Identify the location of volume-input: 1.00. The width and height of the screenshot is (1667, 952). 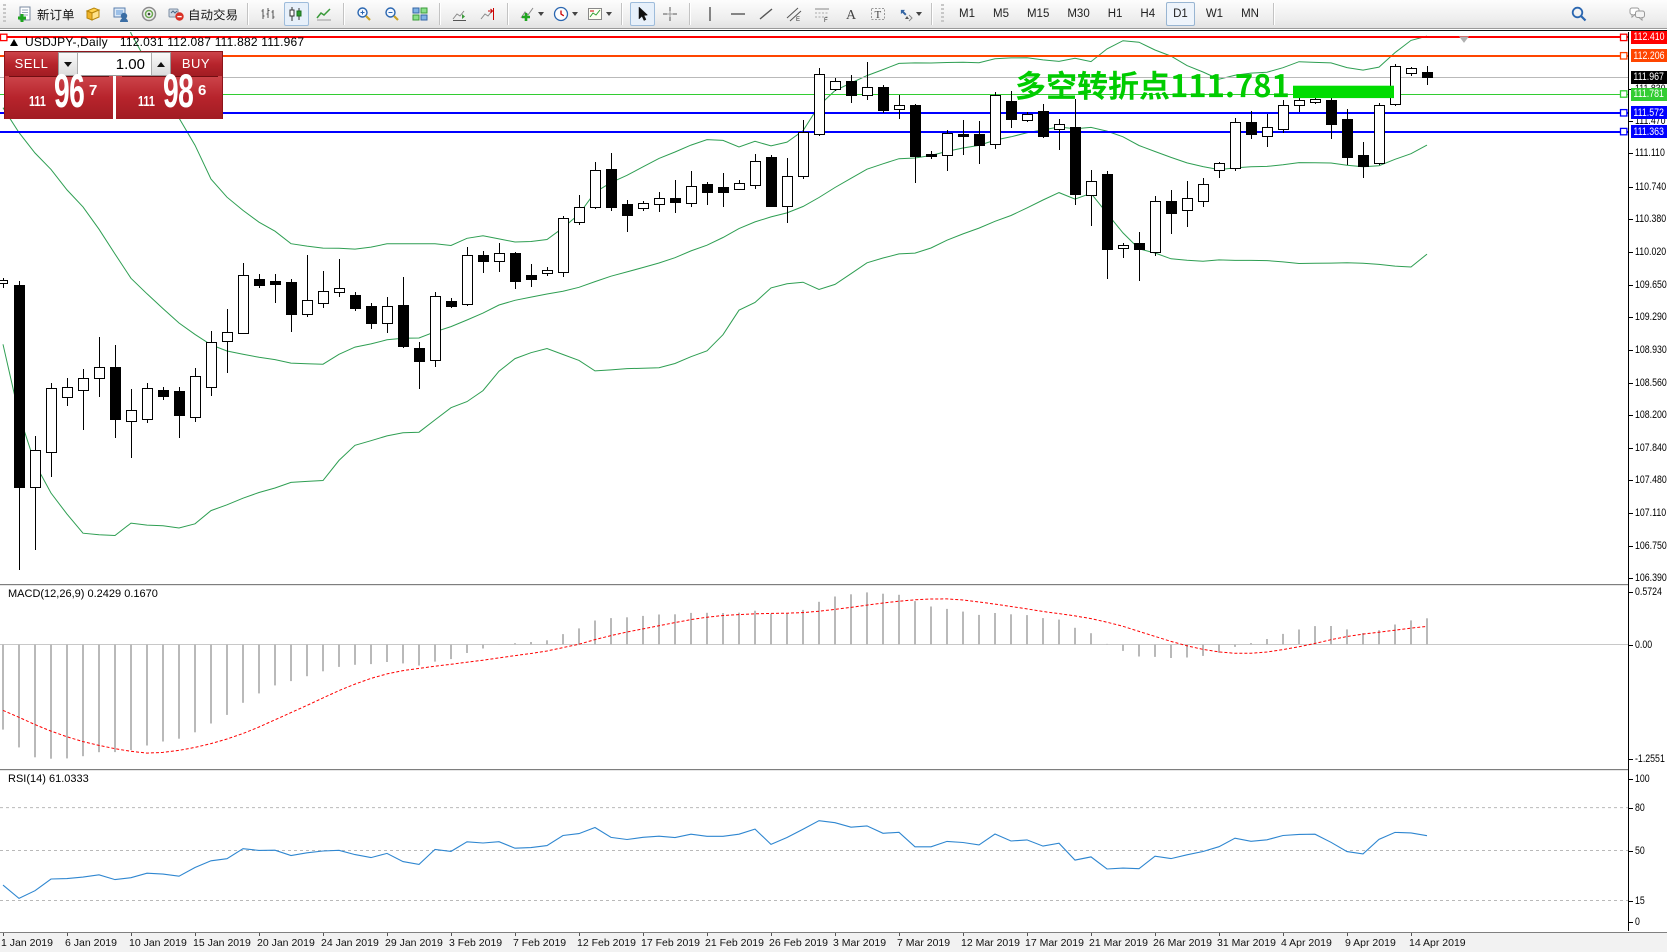
(130, 64).